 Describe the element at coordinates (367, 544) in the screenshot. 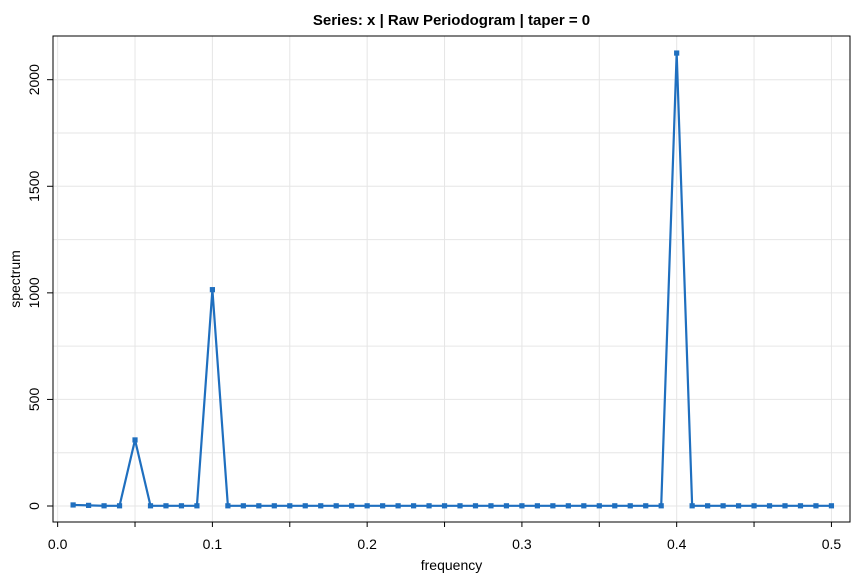

I see `x-tick-label: 0.2` at that location.